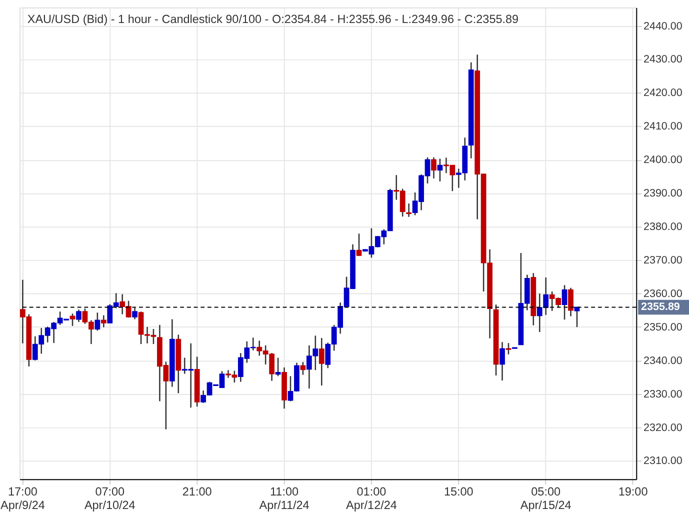 This screenshot has height=515, width=689. What do you see at coordinates (284, 498) in the screenshot?
I see `x-tick-label: 11:00 Apr/11/24` at bounding box center [284, 498].